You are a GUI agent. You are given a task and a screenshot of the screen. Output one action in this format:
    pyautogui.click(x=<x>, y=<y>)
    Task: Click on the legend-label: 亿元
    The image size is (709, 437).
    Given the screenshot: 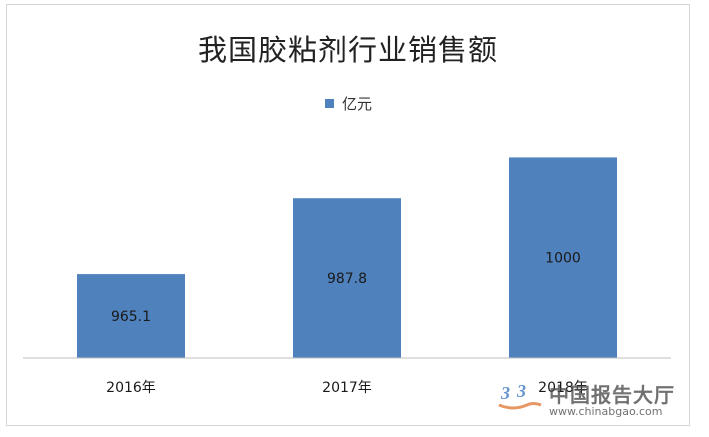 What is the action you would take?
    pyautogui.click(x=357, y=104)
    